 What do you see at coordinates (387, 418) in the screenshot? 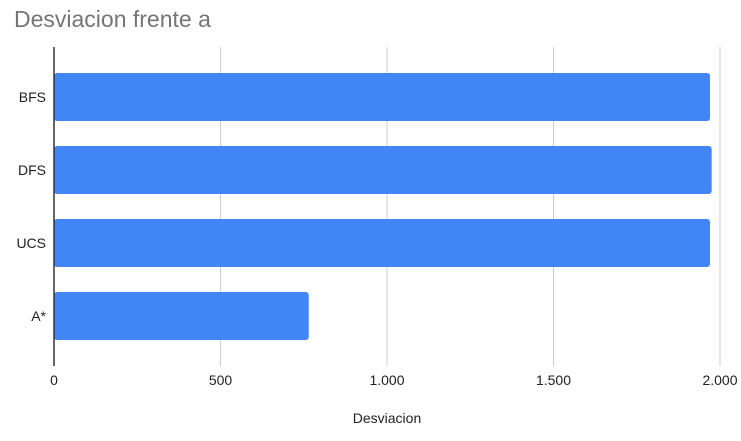
I see `x-axis-title: Desviacion` at bounding box center [387, 418].